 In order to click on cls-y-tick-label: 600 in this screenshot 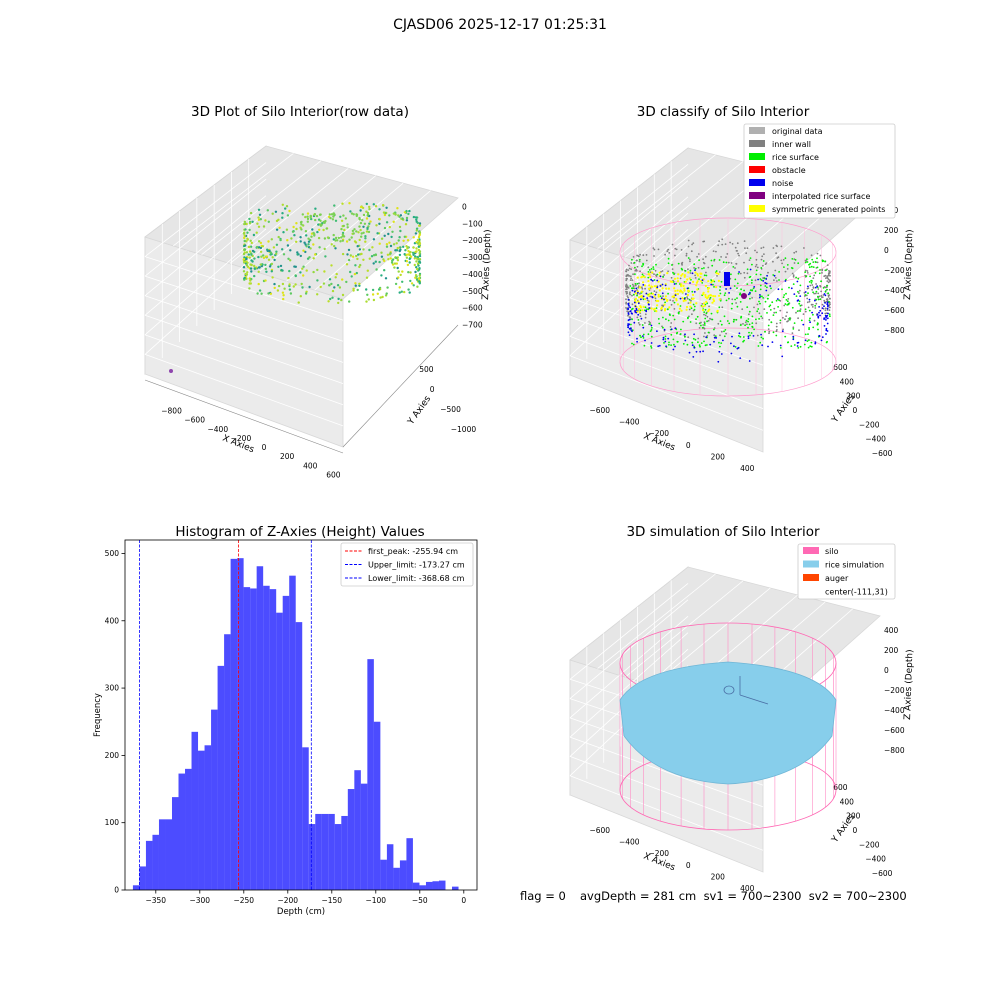, I will do `click(840, 367)`.